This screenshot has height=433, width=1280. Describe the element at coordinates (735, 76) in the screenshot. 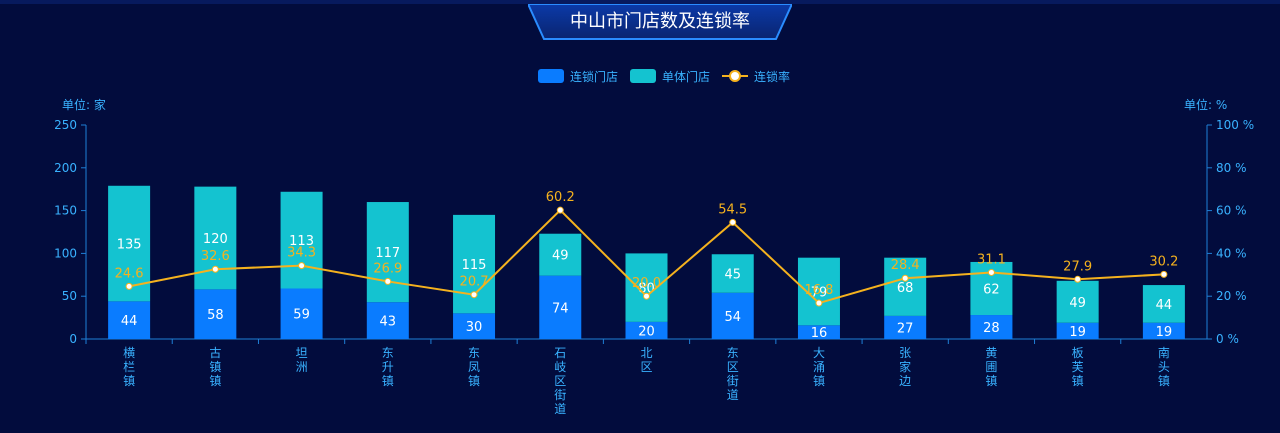

I see `legend-swatch-rate` at that location.